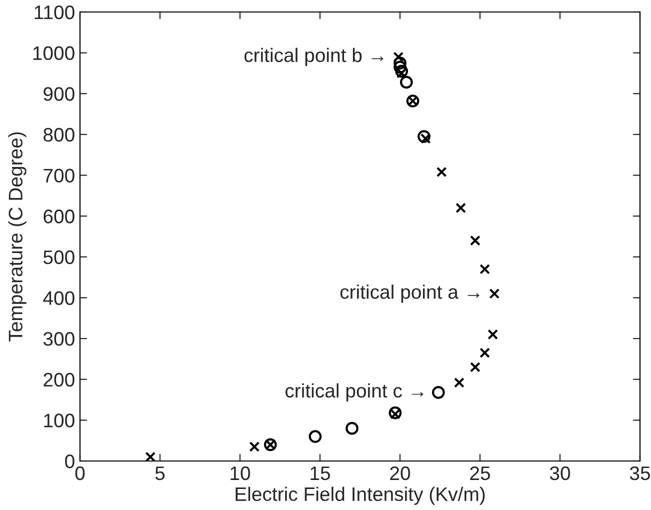  What do you see at coordinates (59, 94) in the screenshot?
I see `y-tick-label: 900` at bounding box center [59, 94].